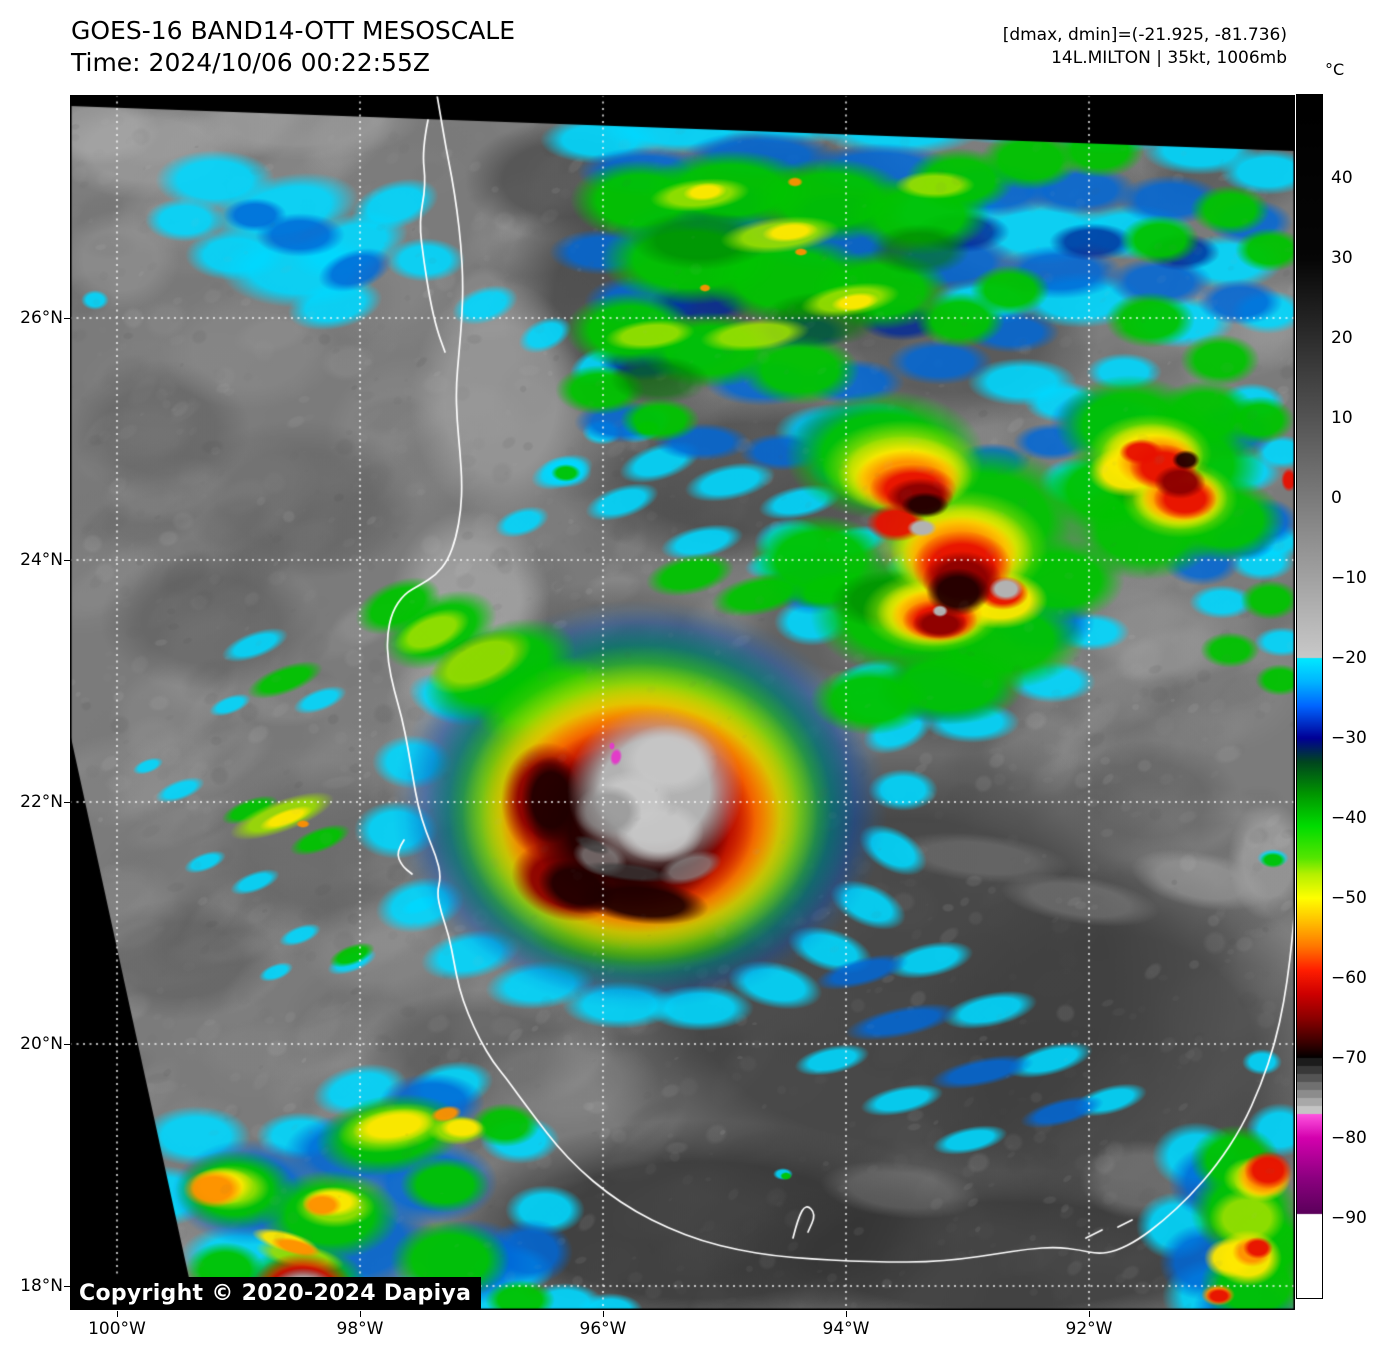  I want to click on storm-info-annotation: 14L.MILTON | 35kt, 1006mb, so click(1169, 58).